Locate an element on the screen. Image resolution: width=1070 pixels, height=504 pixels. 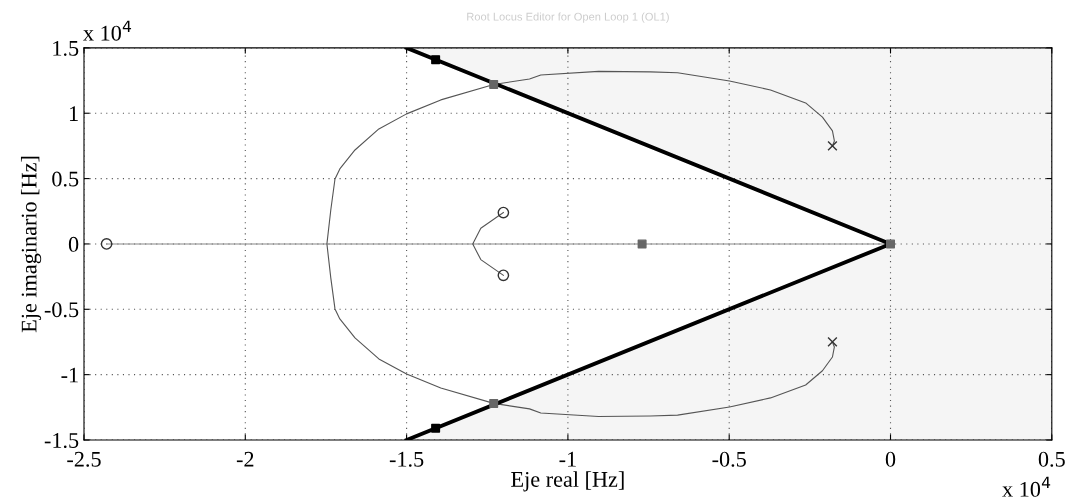
x-tick-label: -1 is located at coordinates (567, 459).